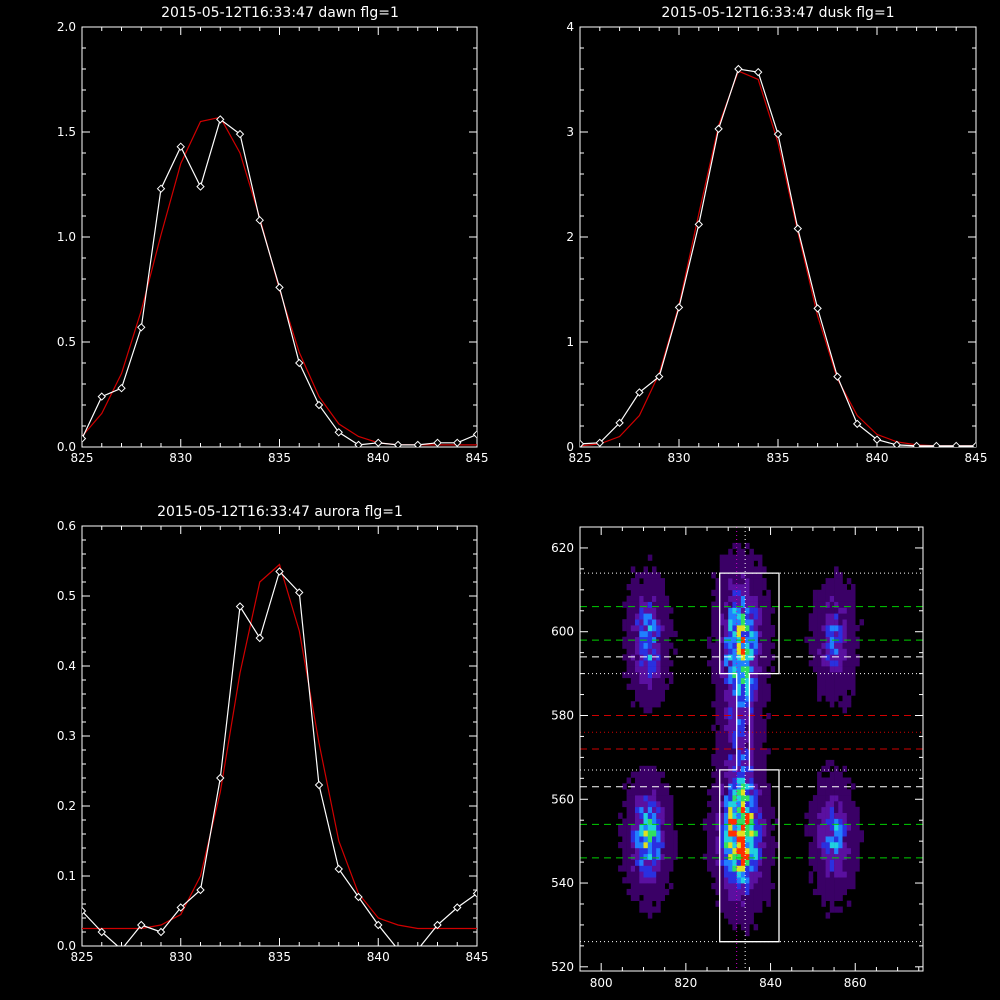 The image size is (1000, 1000). Describe the element at coordinates (562, 799) in the screenshot. I see `heatmap-y-tick-label: 560` at that location.